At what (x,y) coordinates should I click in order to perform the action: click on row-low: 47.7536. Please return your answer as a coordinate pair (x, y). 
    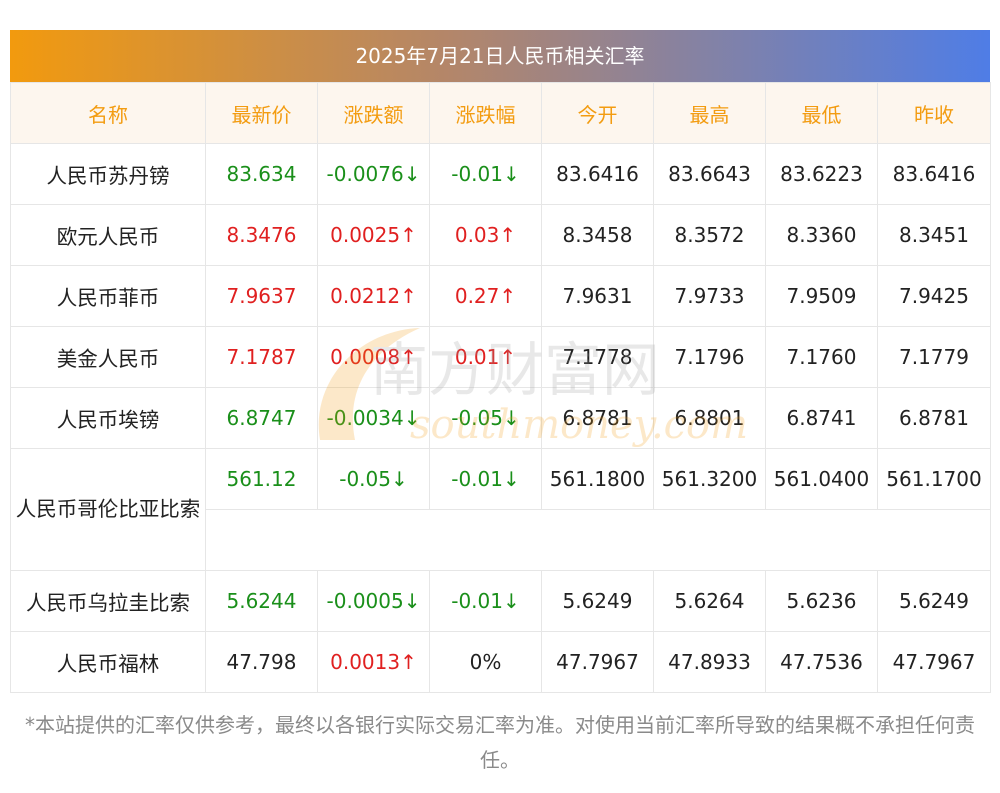
    Looking at the image, I should click on (821, 662).